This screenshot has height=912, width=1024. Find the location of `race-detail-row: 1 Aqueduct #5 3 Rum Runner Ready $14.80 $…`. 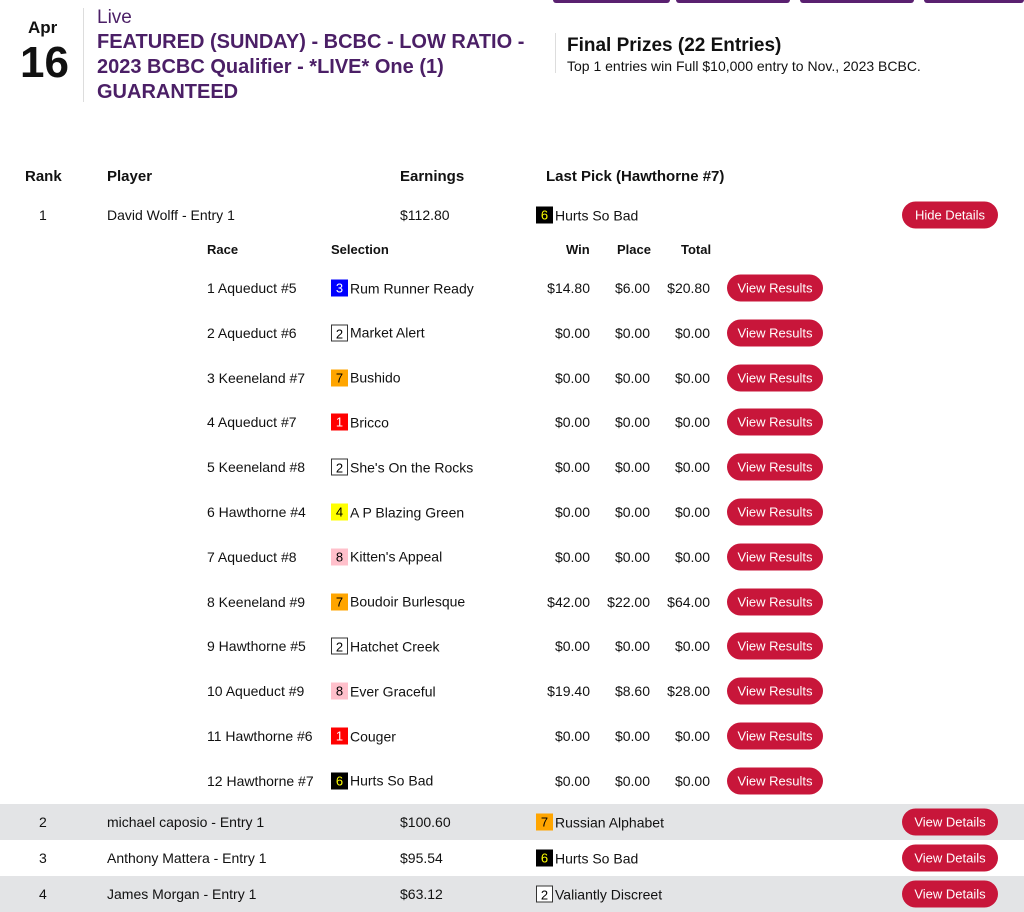

race-detail-row: 1 Aqueduct #5 3 Rum Runner Ready $14.80 $… is located at coordinates (512, 288).